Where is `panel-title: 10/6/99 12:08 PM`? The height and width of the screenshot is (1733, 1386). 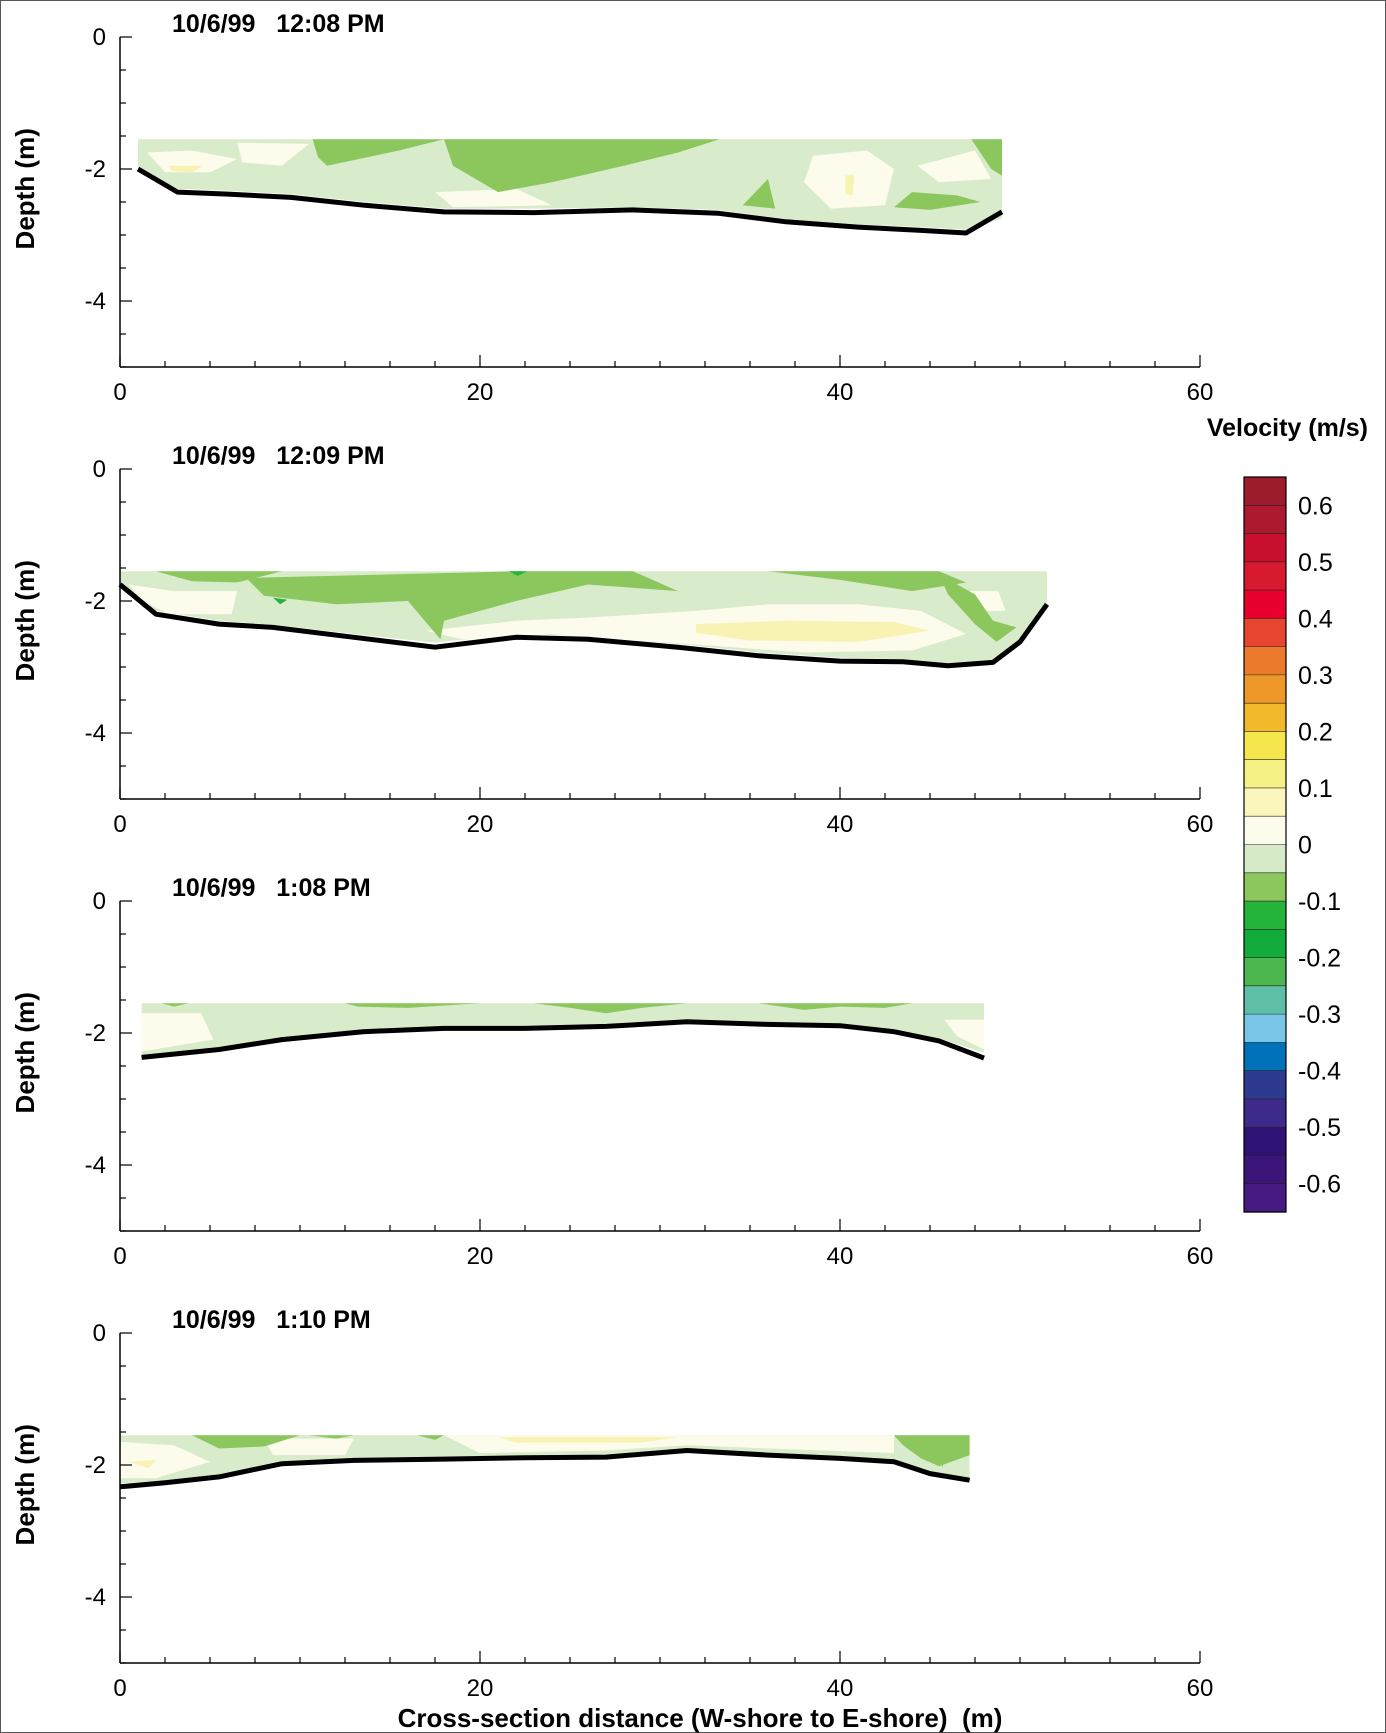 panel-title: 10/6/99 12:08 PM is located at coordinates (278, 24).